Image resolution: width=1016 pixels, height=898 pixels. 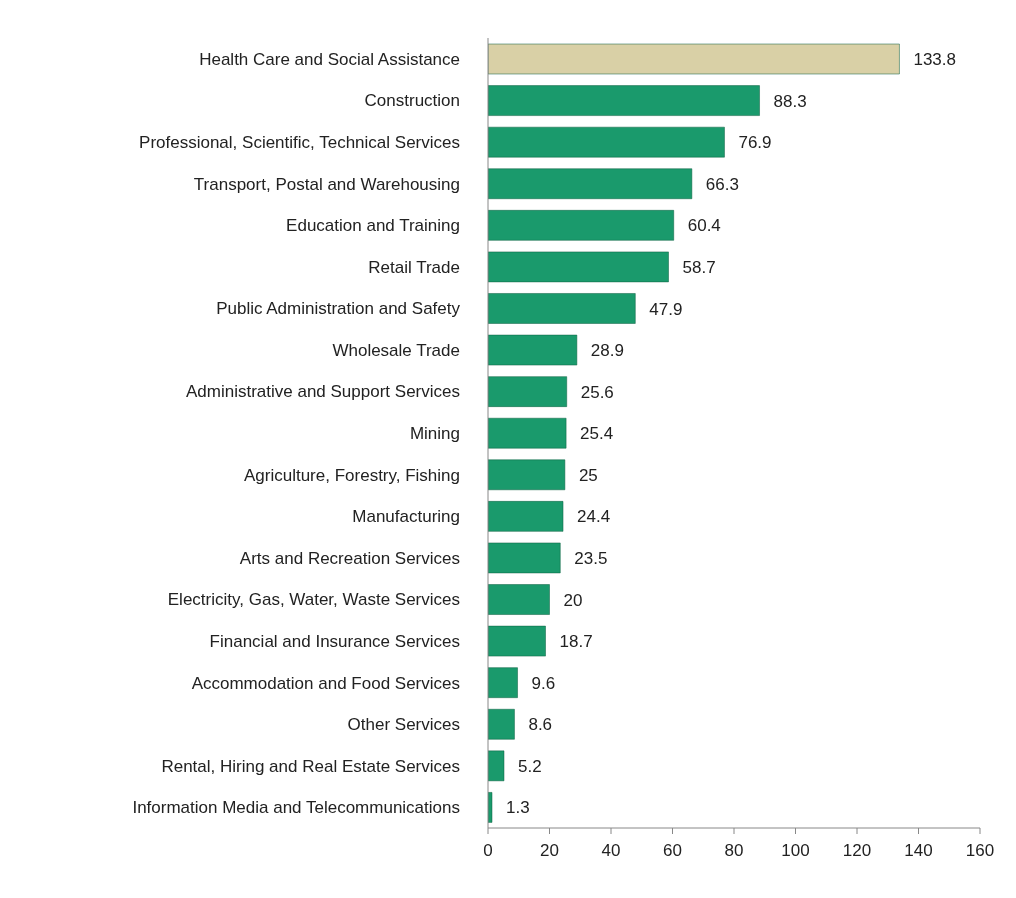 What do you see at coordinates (934, 60) in the screenshot?
I see `data-label: 133.8` at bounding box center [934, 60].